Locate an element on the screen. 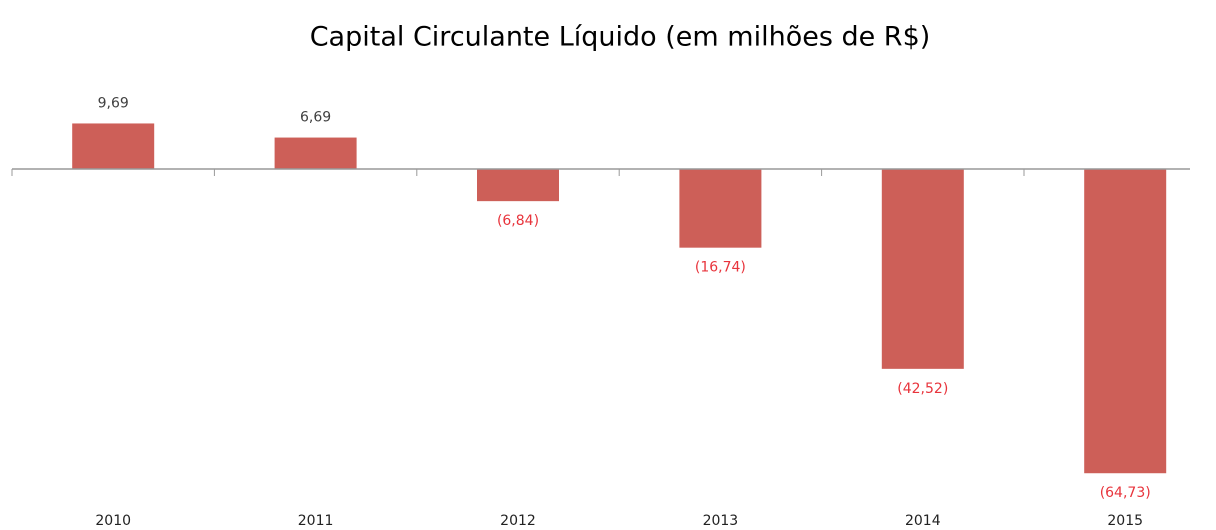  value-label: (42,52) is located at coordinates (922, 389).